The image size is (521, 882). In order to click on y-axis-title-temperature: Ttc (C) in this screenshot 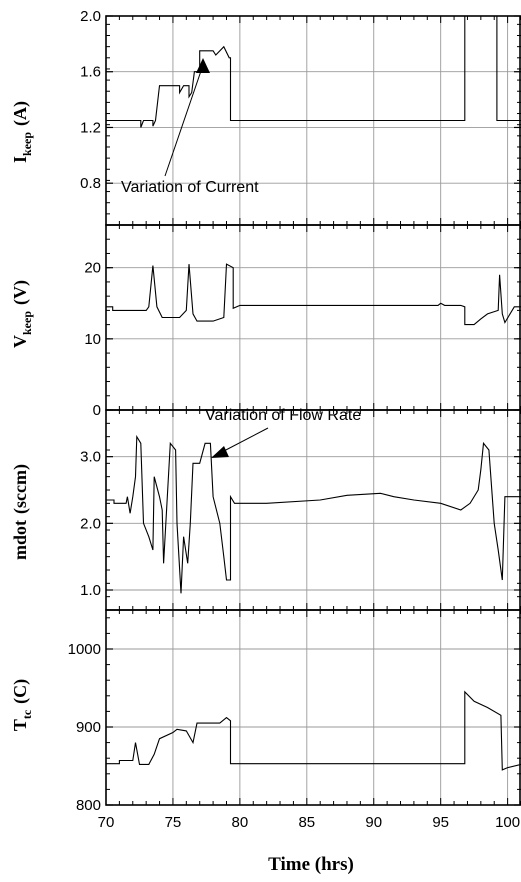, I will do `click(22, 705)`.